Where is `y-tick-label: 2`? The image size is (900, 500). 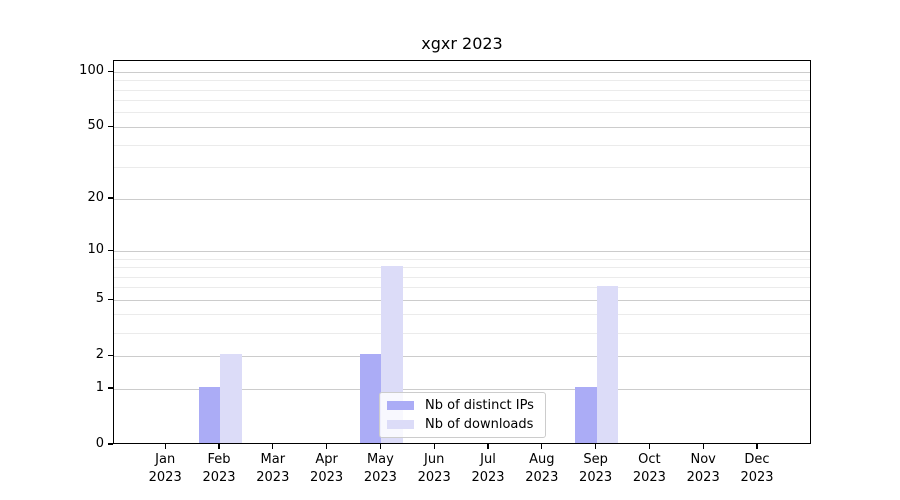 y-tick-label: 2 is located at coordinates (99, 355).